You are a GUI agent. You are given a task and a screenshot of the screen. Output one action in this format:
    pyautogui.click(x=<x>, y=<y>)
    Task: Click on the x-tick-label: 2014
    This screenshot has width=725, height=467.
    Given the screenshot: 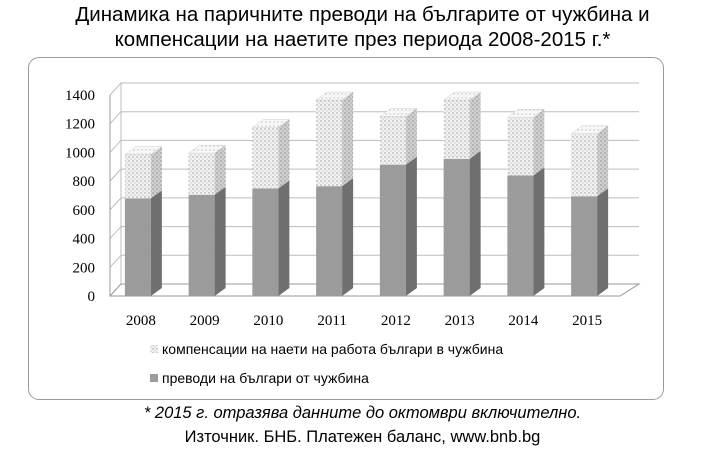 What is the action you would take?
    pyautogui.click(x=523, y=321)
    